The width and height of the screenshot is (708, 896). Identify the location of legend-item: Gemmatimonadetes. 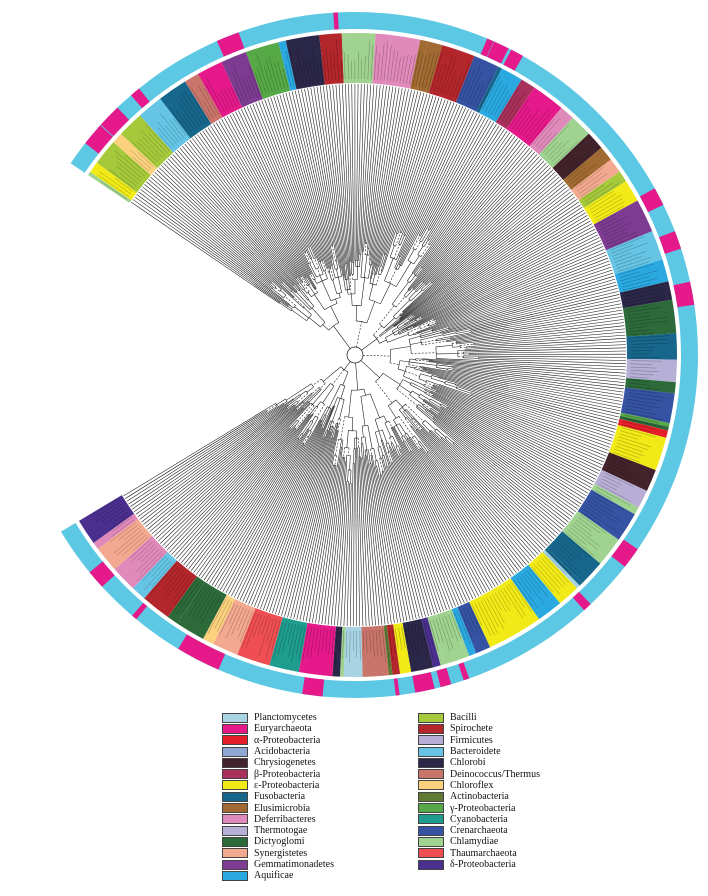
(322, 864).